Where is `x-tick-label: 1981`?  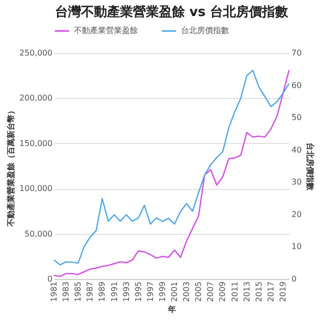
x-tick-label: 1981 is located at coordinates (54, 292).